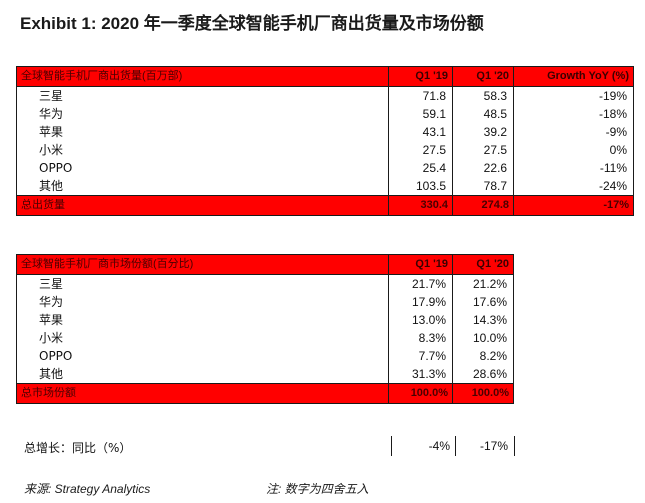 The image size is (645, 503). Describe the element at coordinates (420, 95) in the screenshot. I see `value-q119: 71.8` at that location.